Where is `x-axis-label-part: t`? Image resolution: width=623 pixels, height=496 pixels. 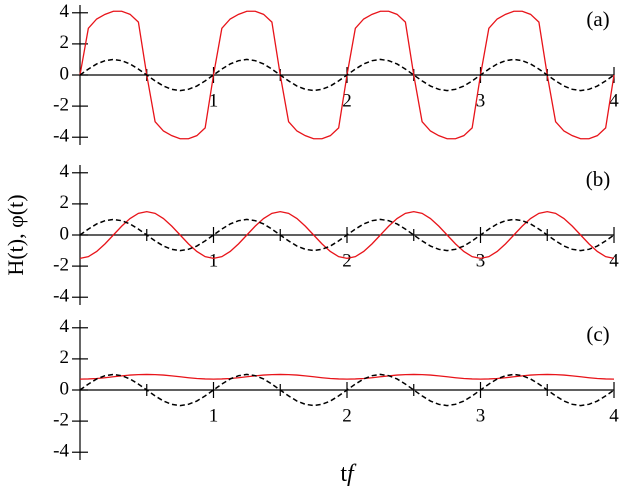 x-axis-label-part: t is located at coordinates (343, 474).